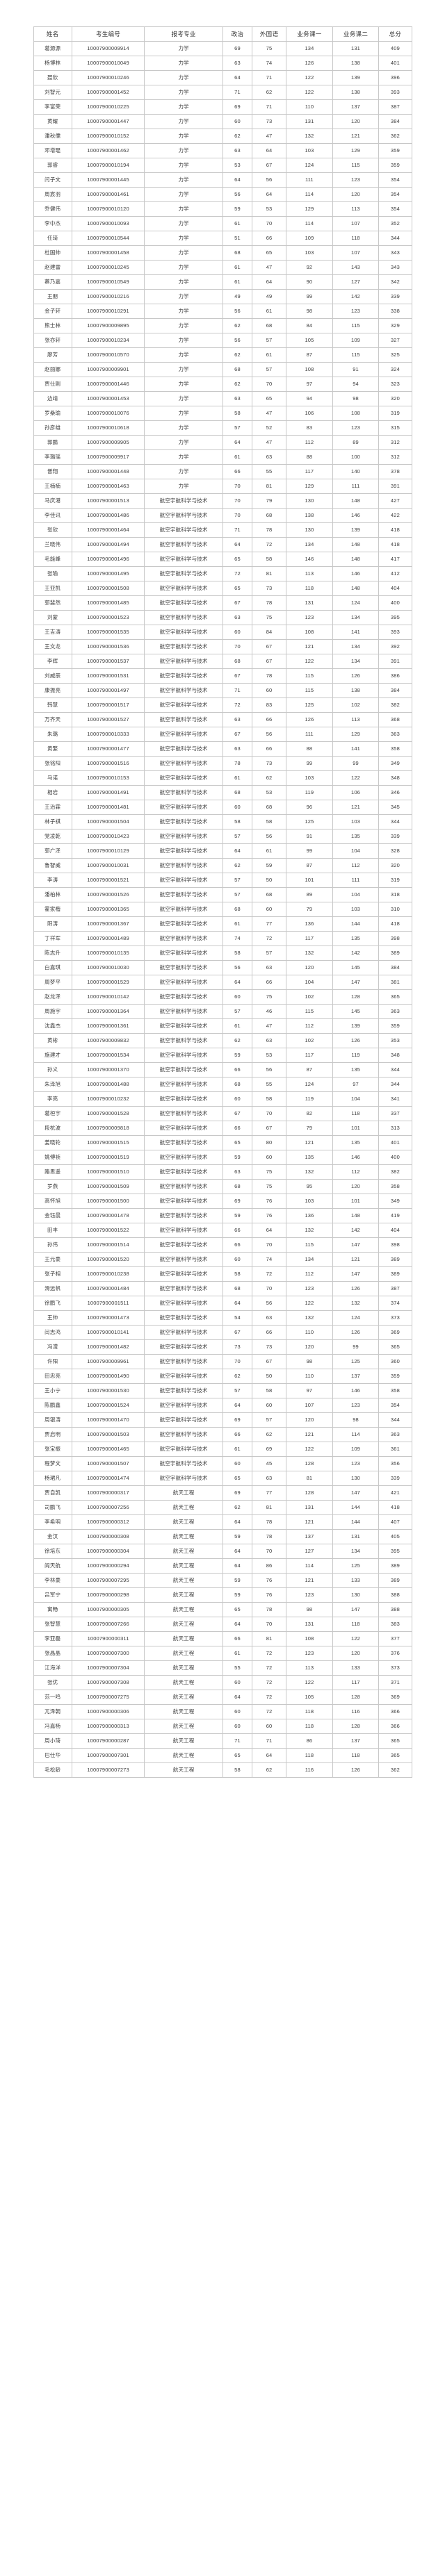 The image size is (445, 2576). I want to click on cell-candidate-id: 10007900001511, so click(108, 1304).